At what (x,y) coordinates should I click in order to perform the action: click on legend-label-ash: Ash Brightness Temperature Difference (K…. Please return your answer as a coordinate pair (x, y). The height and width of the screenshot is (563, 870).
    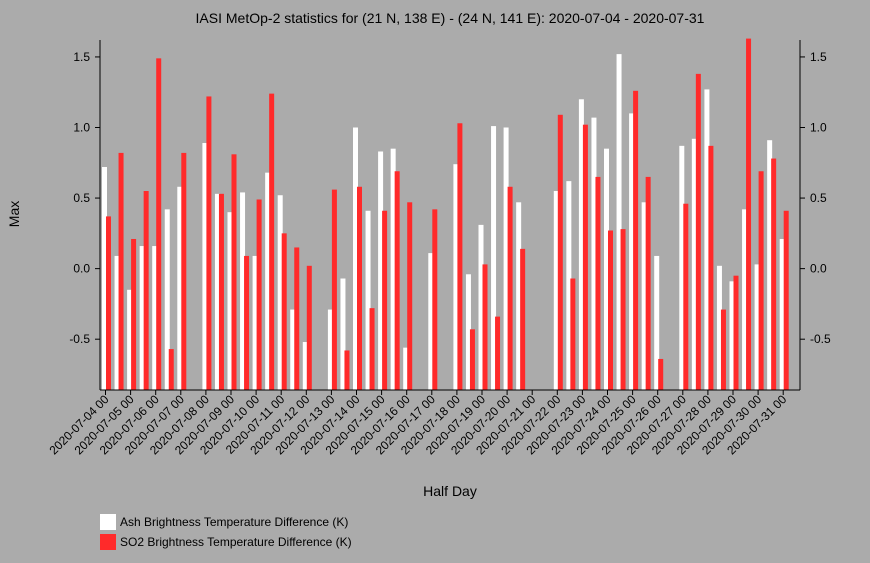
    Looking at the image, I should click on (234, 522).